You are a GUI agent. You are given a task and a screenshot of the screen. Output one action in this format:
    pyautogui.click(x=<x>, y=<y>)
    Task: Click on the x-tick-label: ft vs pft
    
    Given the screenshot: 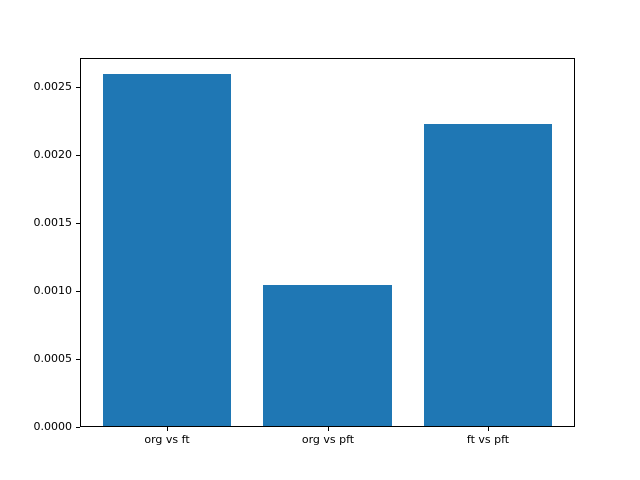 What is the action you would take?
    pyautogui.click(x=488, y=439)
    